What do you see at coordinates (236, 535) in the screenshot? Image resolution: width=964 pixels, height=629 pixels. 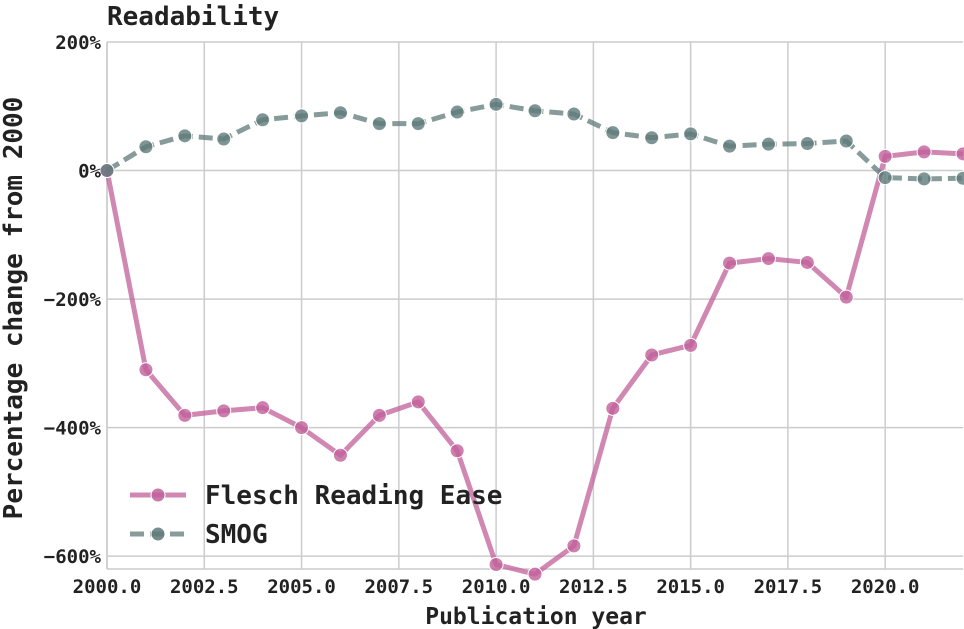 I see `legend-label-smog: SMOG` at bounding box center [236, 535].